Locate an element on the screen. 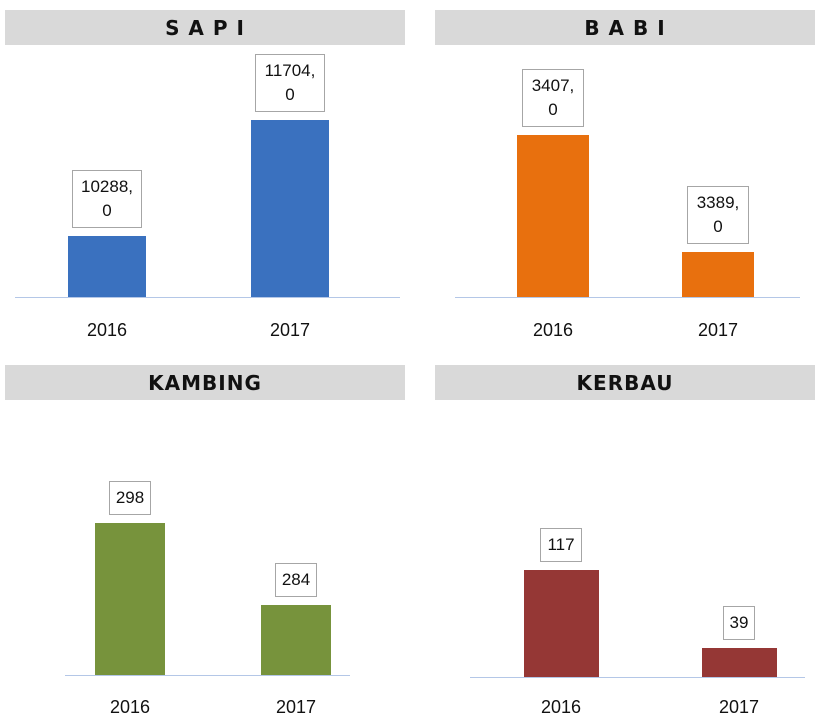 The height and width of the screenshot is (722, 820). data-label: 3407,0 is located at coordinates (553, 98).